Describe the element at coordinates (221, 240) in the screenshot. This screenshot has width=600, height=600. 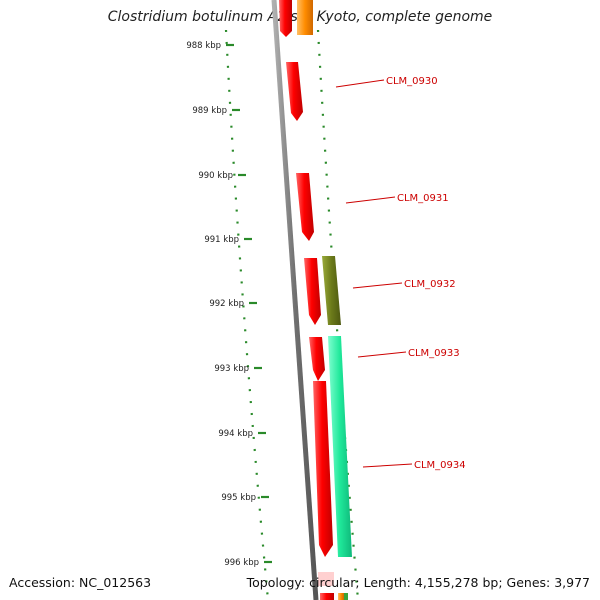
I see `axis-tick-label: 991 kbp` at that location.